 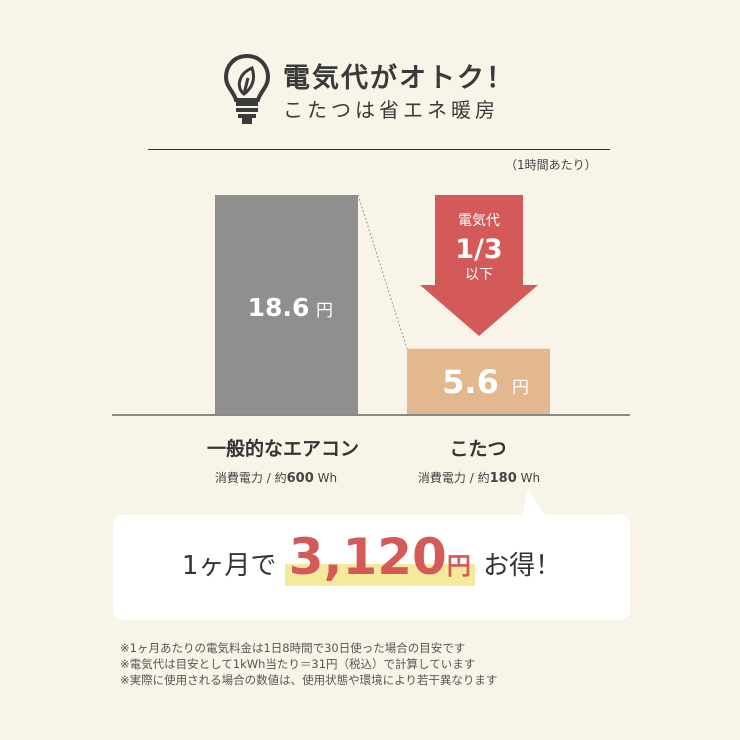 I want to click on footnote: ※実際に使用される場合の数値は、使用状態や環境により若干異なります, so click(x=309, y=680).